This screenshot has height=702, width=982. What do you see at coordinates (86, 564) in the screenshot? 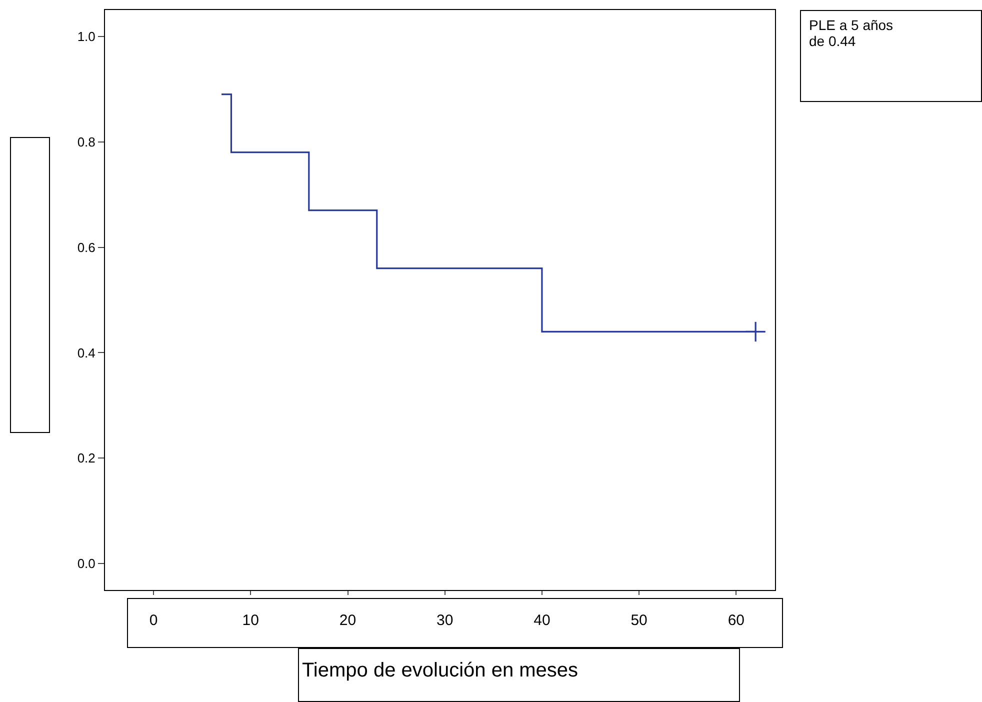
I see `y-tick-label: 0.0` at bounding box center [86, 564].